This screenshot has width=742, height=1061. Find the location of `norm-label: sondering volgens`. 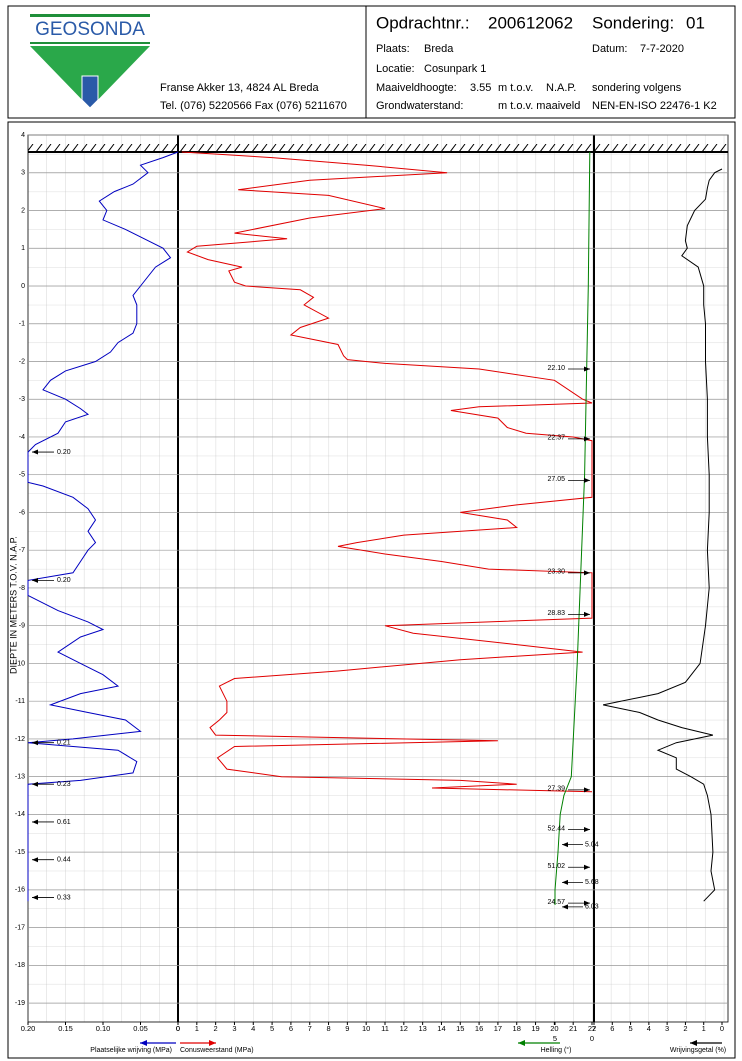

norm-label: sondering volgens is located at coordinates (637, 88).